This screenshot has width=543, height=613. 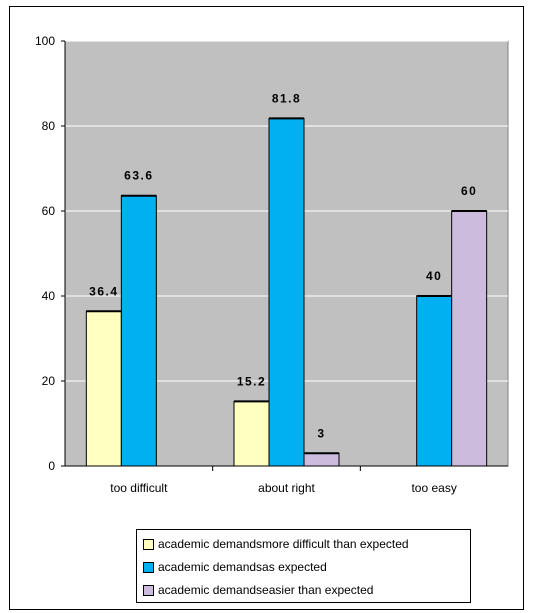 I want to click on x-tick-label: too difficult, so click(x=139, y=488).